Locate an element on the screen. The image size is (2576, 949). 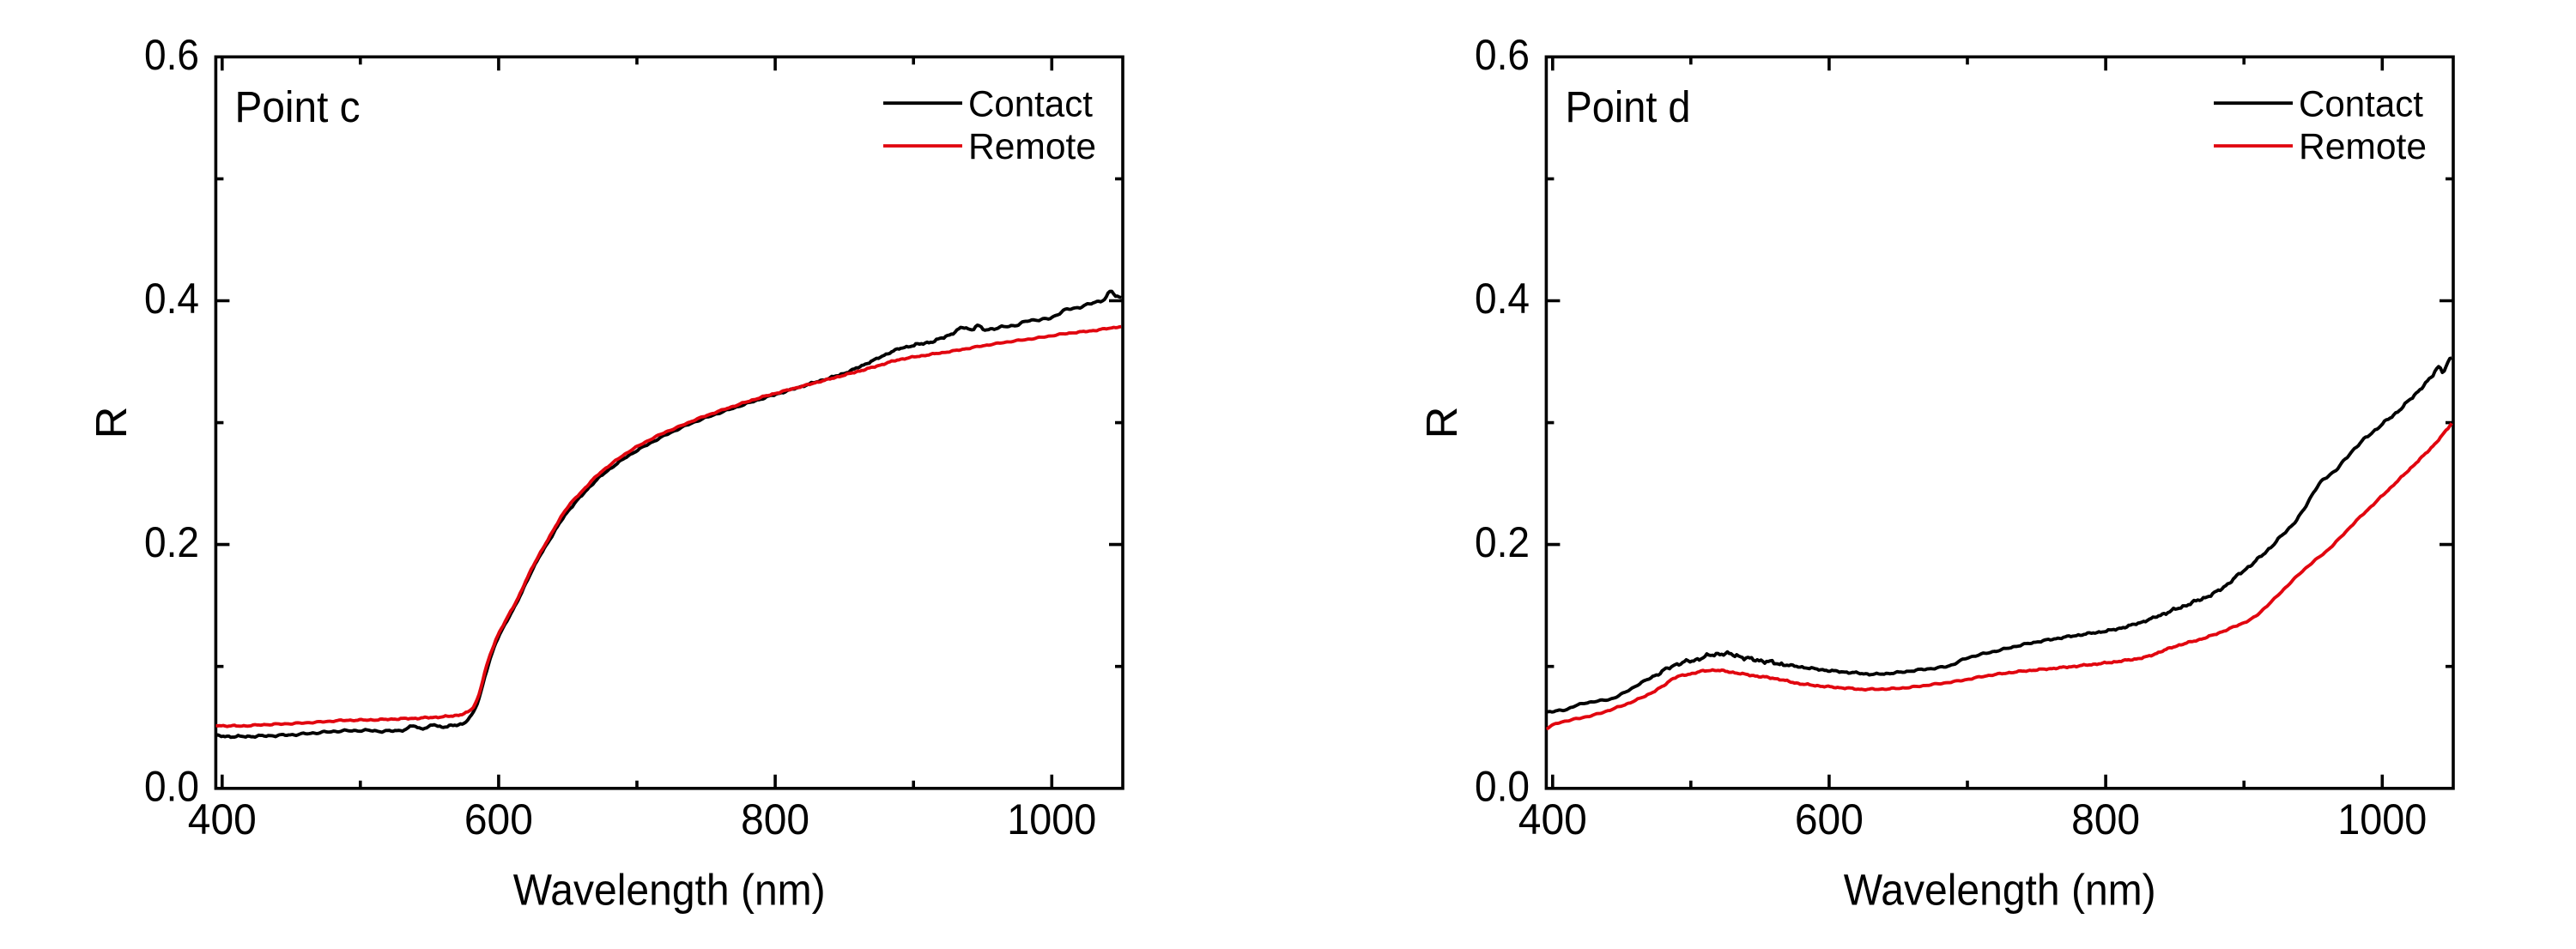
svg-text: Point c is located at coordinates (298, 106).